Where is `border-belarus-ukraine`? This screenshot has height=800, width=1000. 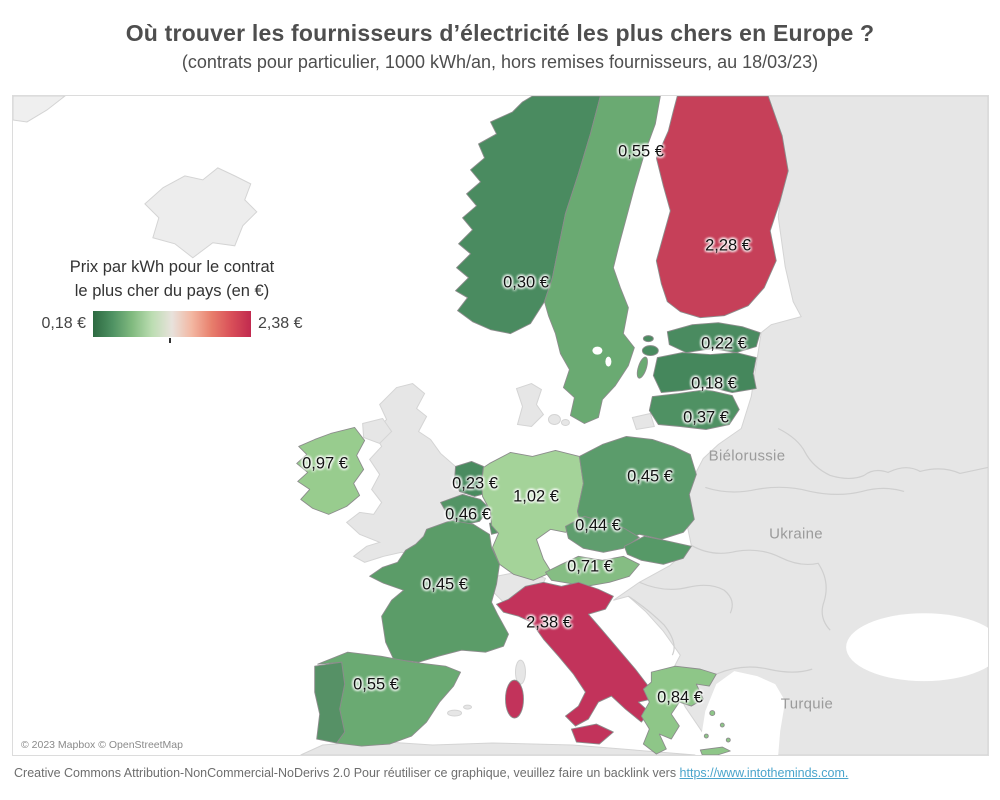
border-belarus-ukraine is located at coordinates (805, 490).